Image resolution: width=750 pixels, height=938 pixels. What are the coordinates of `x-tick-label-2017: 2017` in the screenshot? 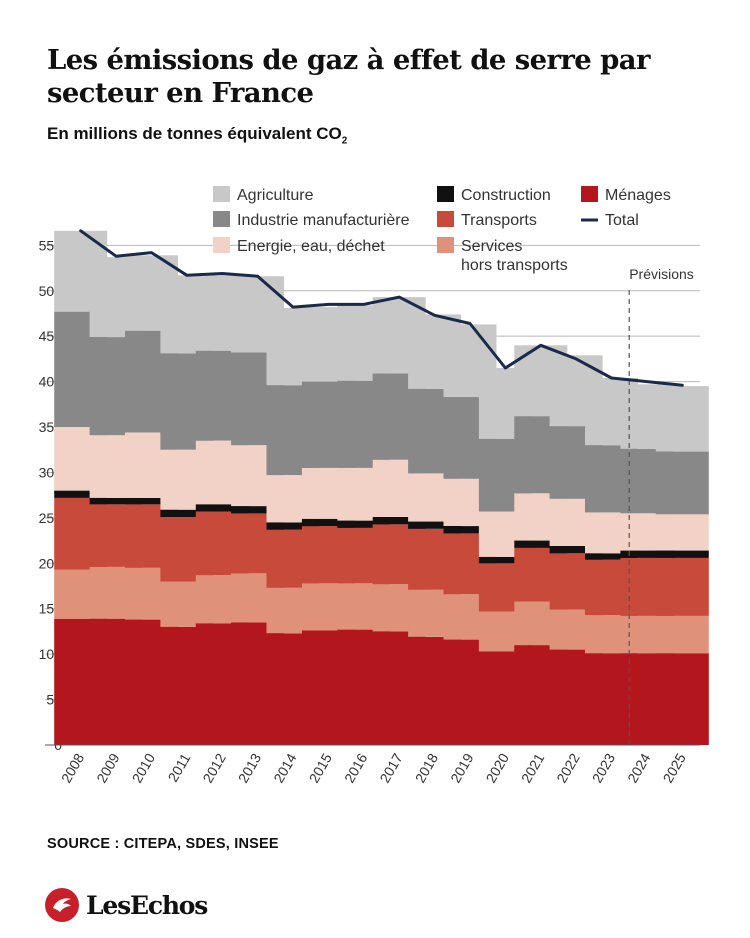 It's located at (391, 767).